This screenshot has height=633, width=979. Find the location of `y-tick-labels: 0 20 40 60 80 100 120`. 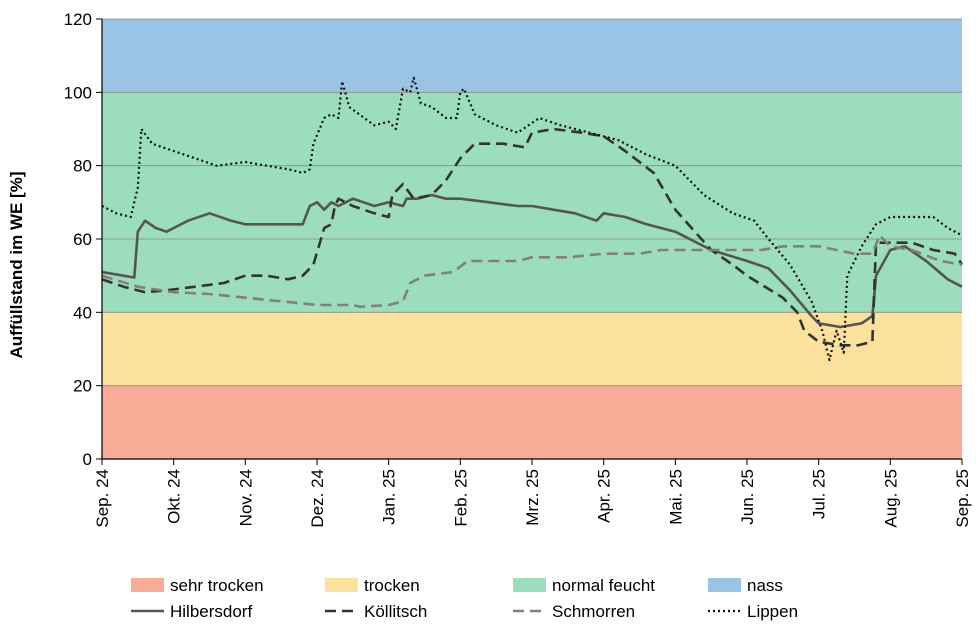

y-tick-labels: 0 20 40 60 80 100 120 is located at coordinates (78, 239).